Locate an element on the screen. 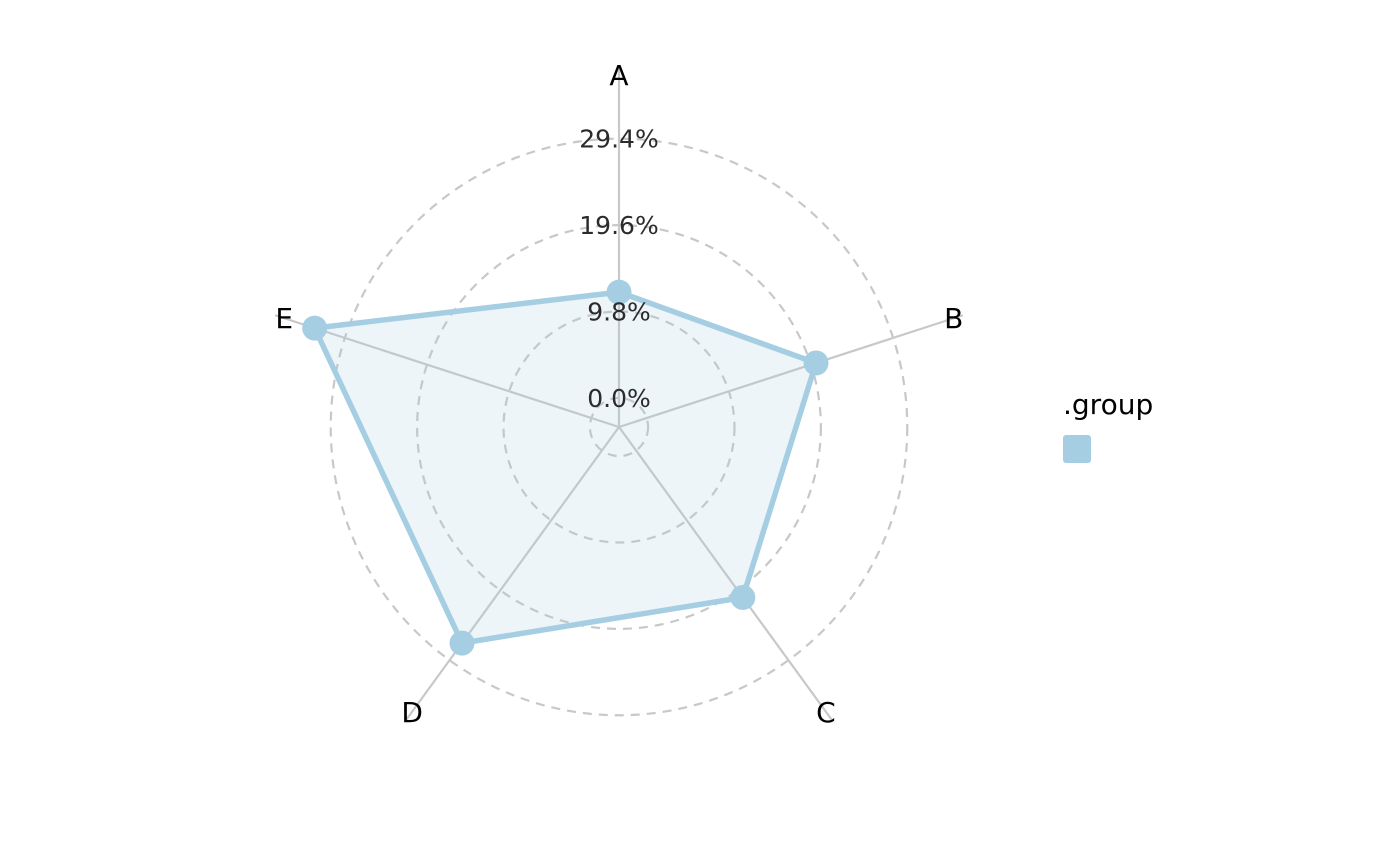  grid-circle is located at coordinates (619, 427).